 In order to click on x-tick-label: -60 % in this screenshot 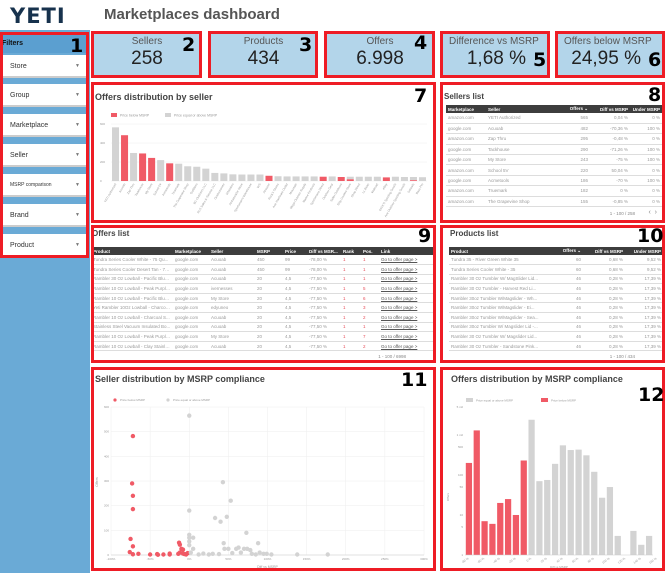, I will do `click(480, 560)`.